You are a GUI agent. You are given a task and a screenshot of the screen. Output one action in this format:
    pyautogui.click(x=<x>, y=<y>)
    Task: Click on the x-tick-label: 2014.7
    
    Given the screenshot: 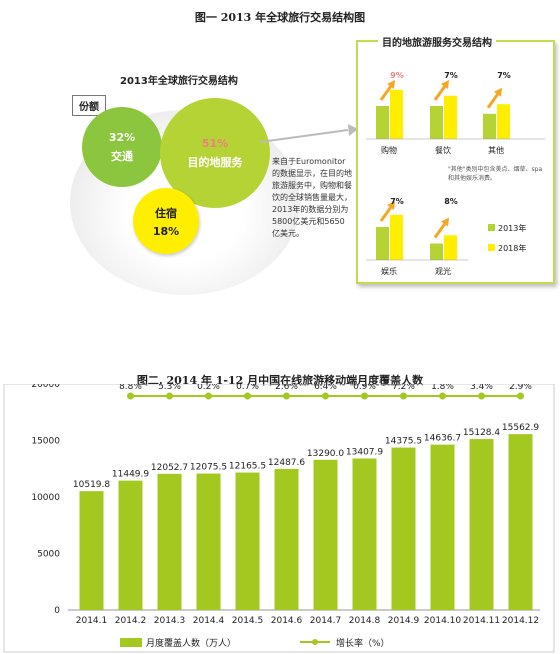 What is the action you would take?
    pyautogui.click(x=326, y=621)
    